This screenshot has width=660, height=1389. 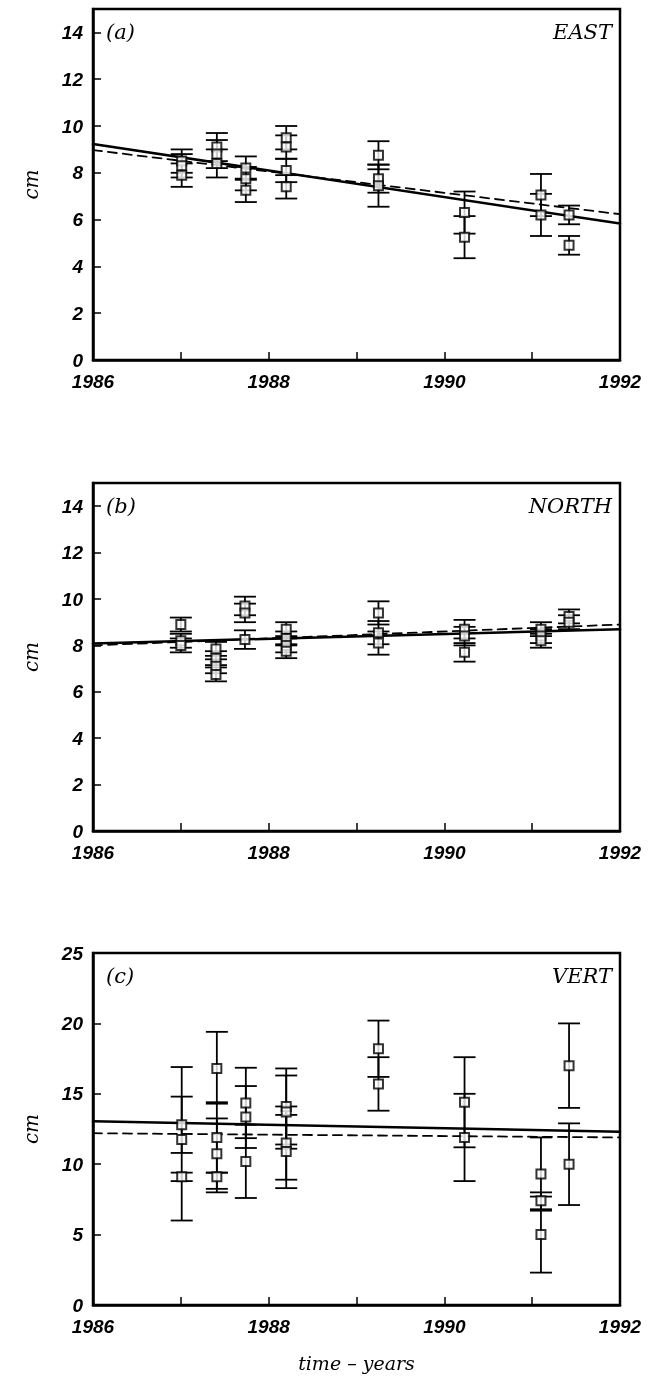 What do you see at coordinates (120, 31) in the screenshot?
I see `annotation: (a)` at bounding box center [120, 31].